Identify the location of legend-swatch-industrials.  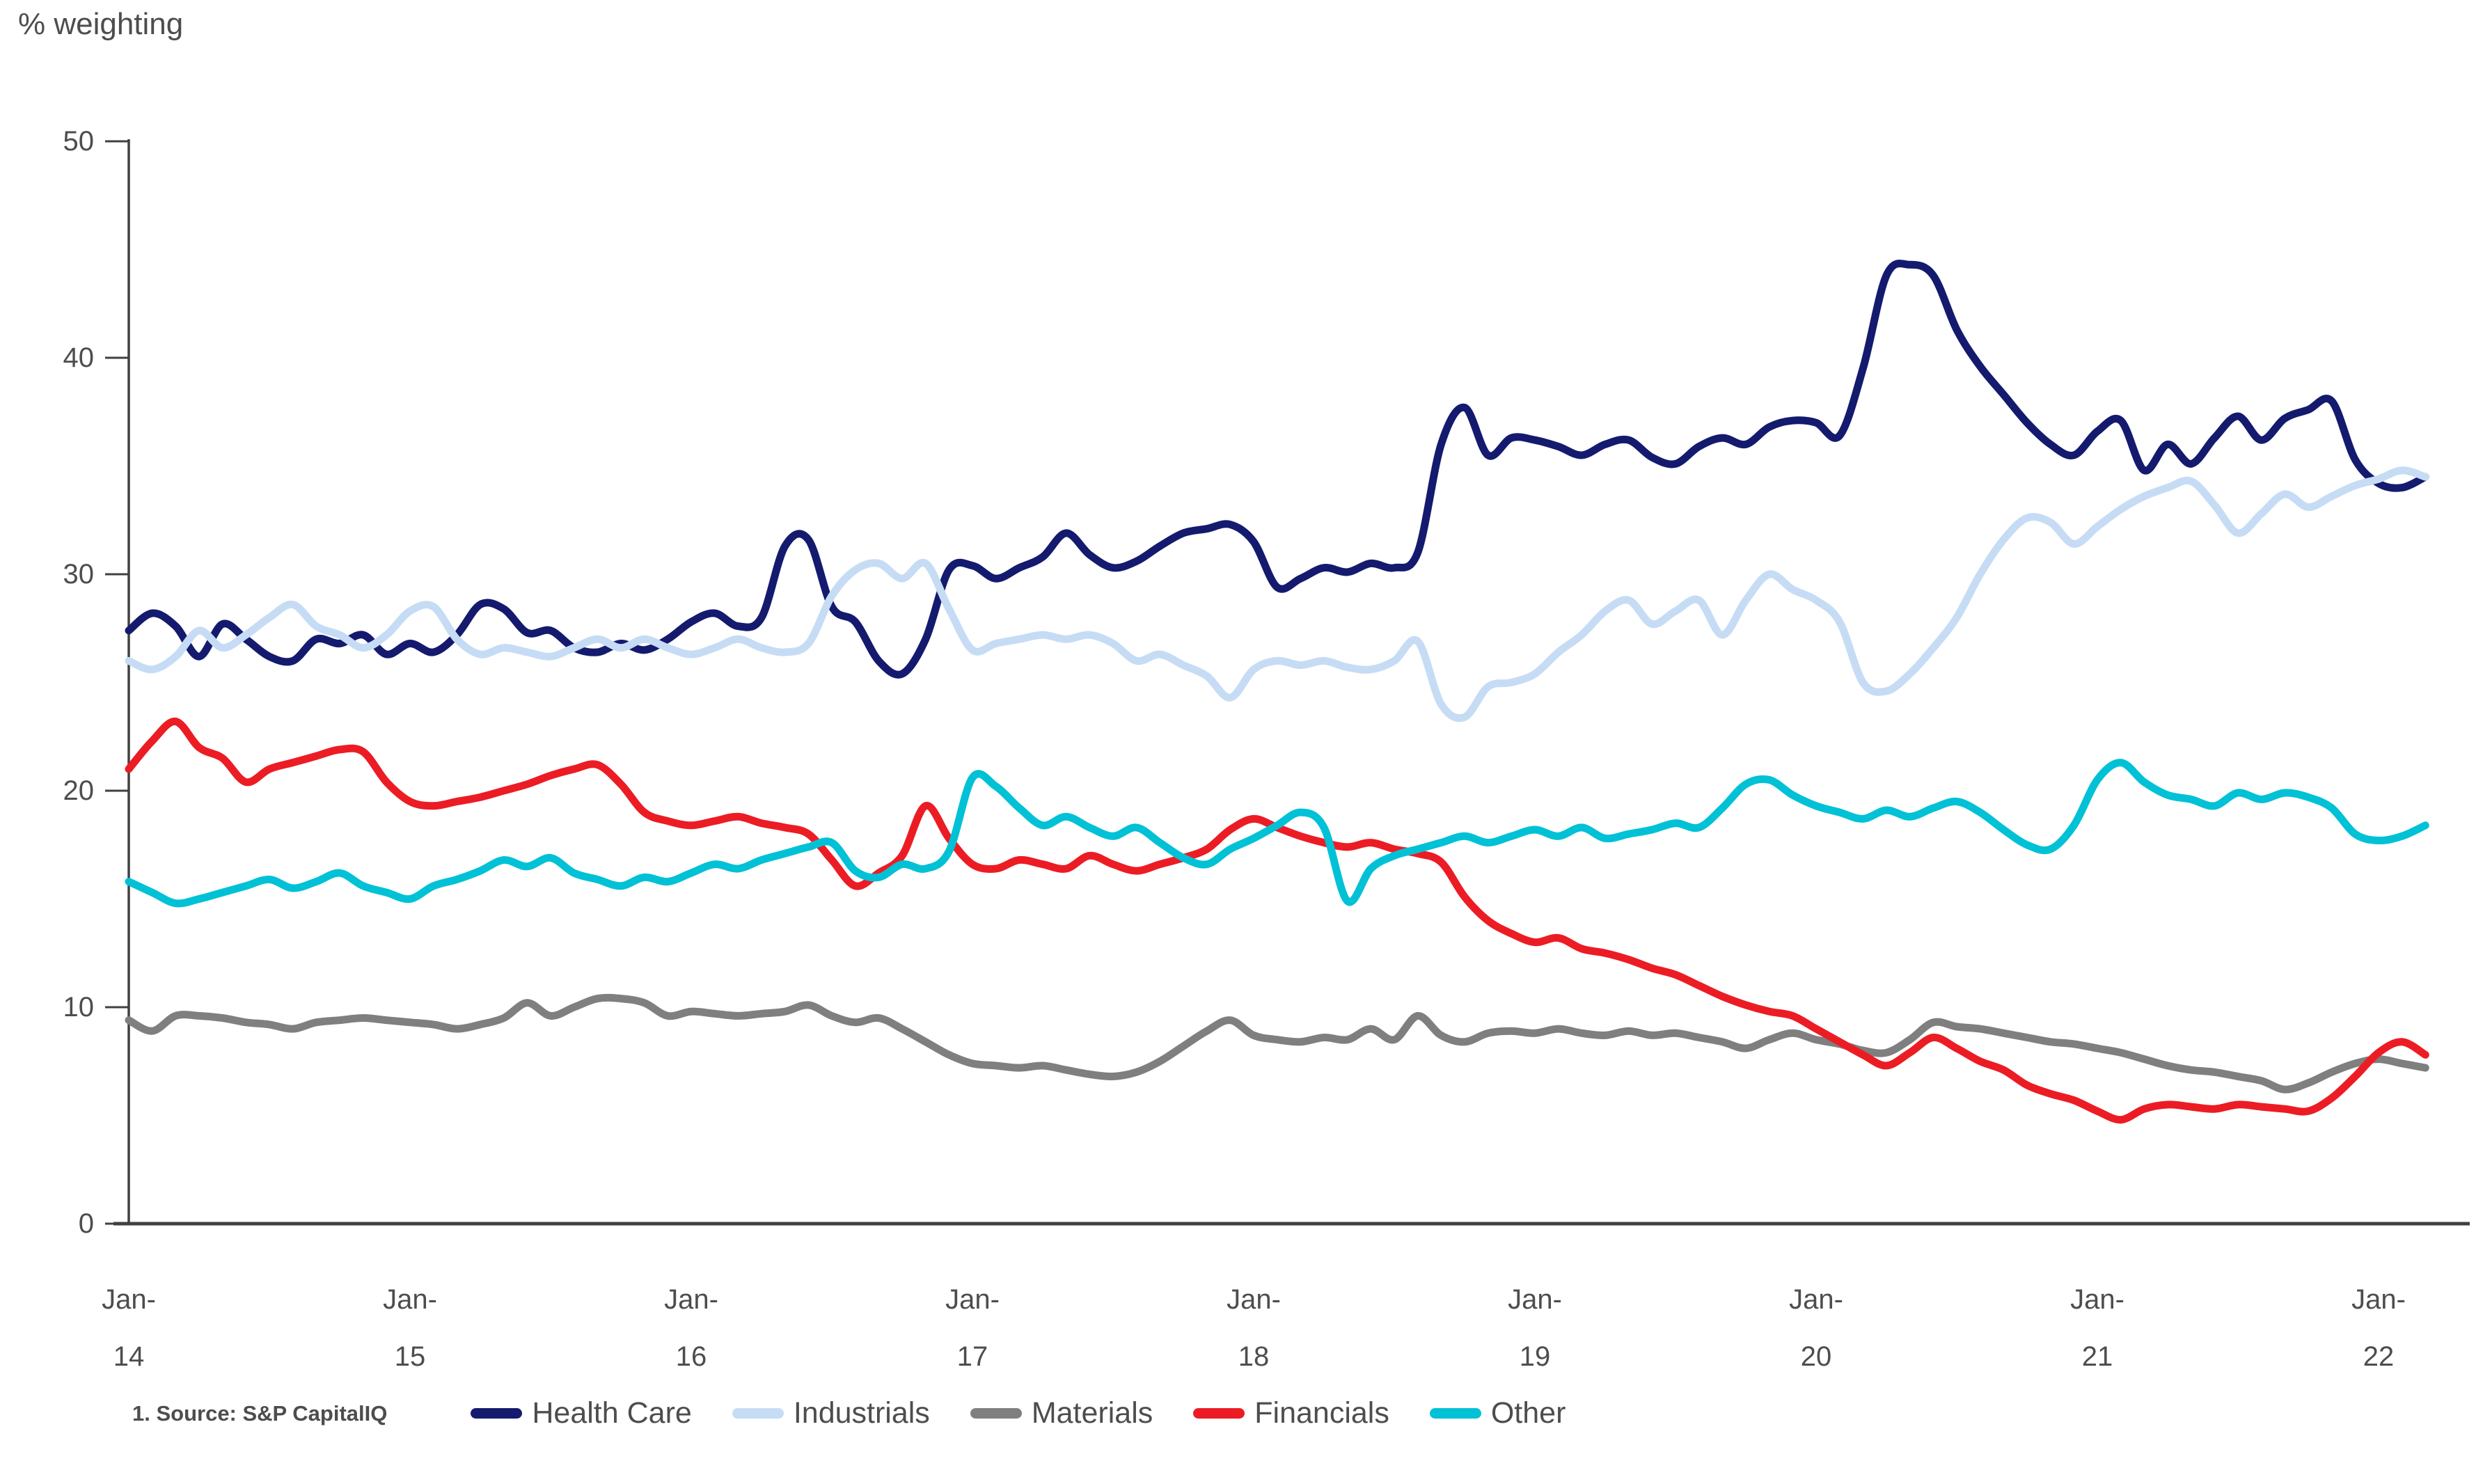
(758, 1413).